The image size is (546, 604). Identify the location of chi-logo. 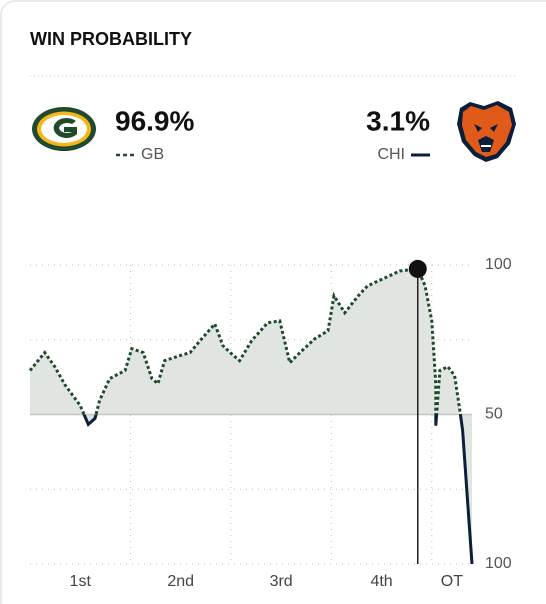
(486, 131).